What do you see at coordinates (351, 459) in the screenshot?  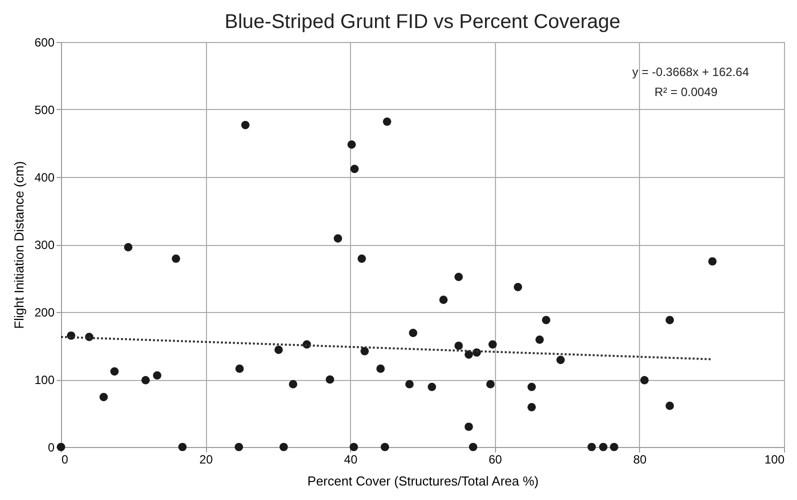 I see `x-tick-label: 40` at bounding box center [351, 459].